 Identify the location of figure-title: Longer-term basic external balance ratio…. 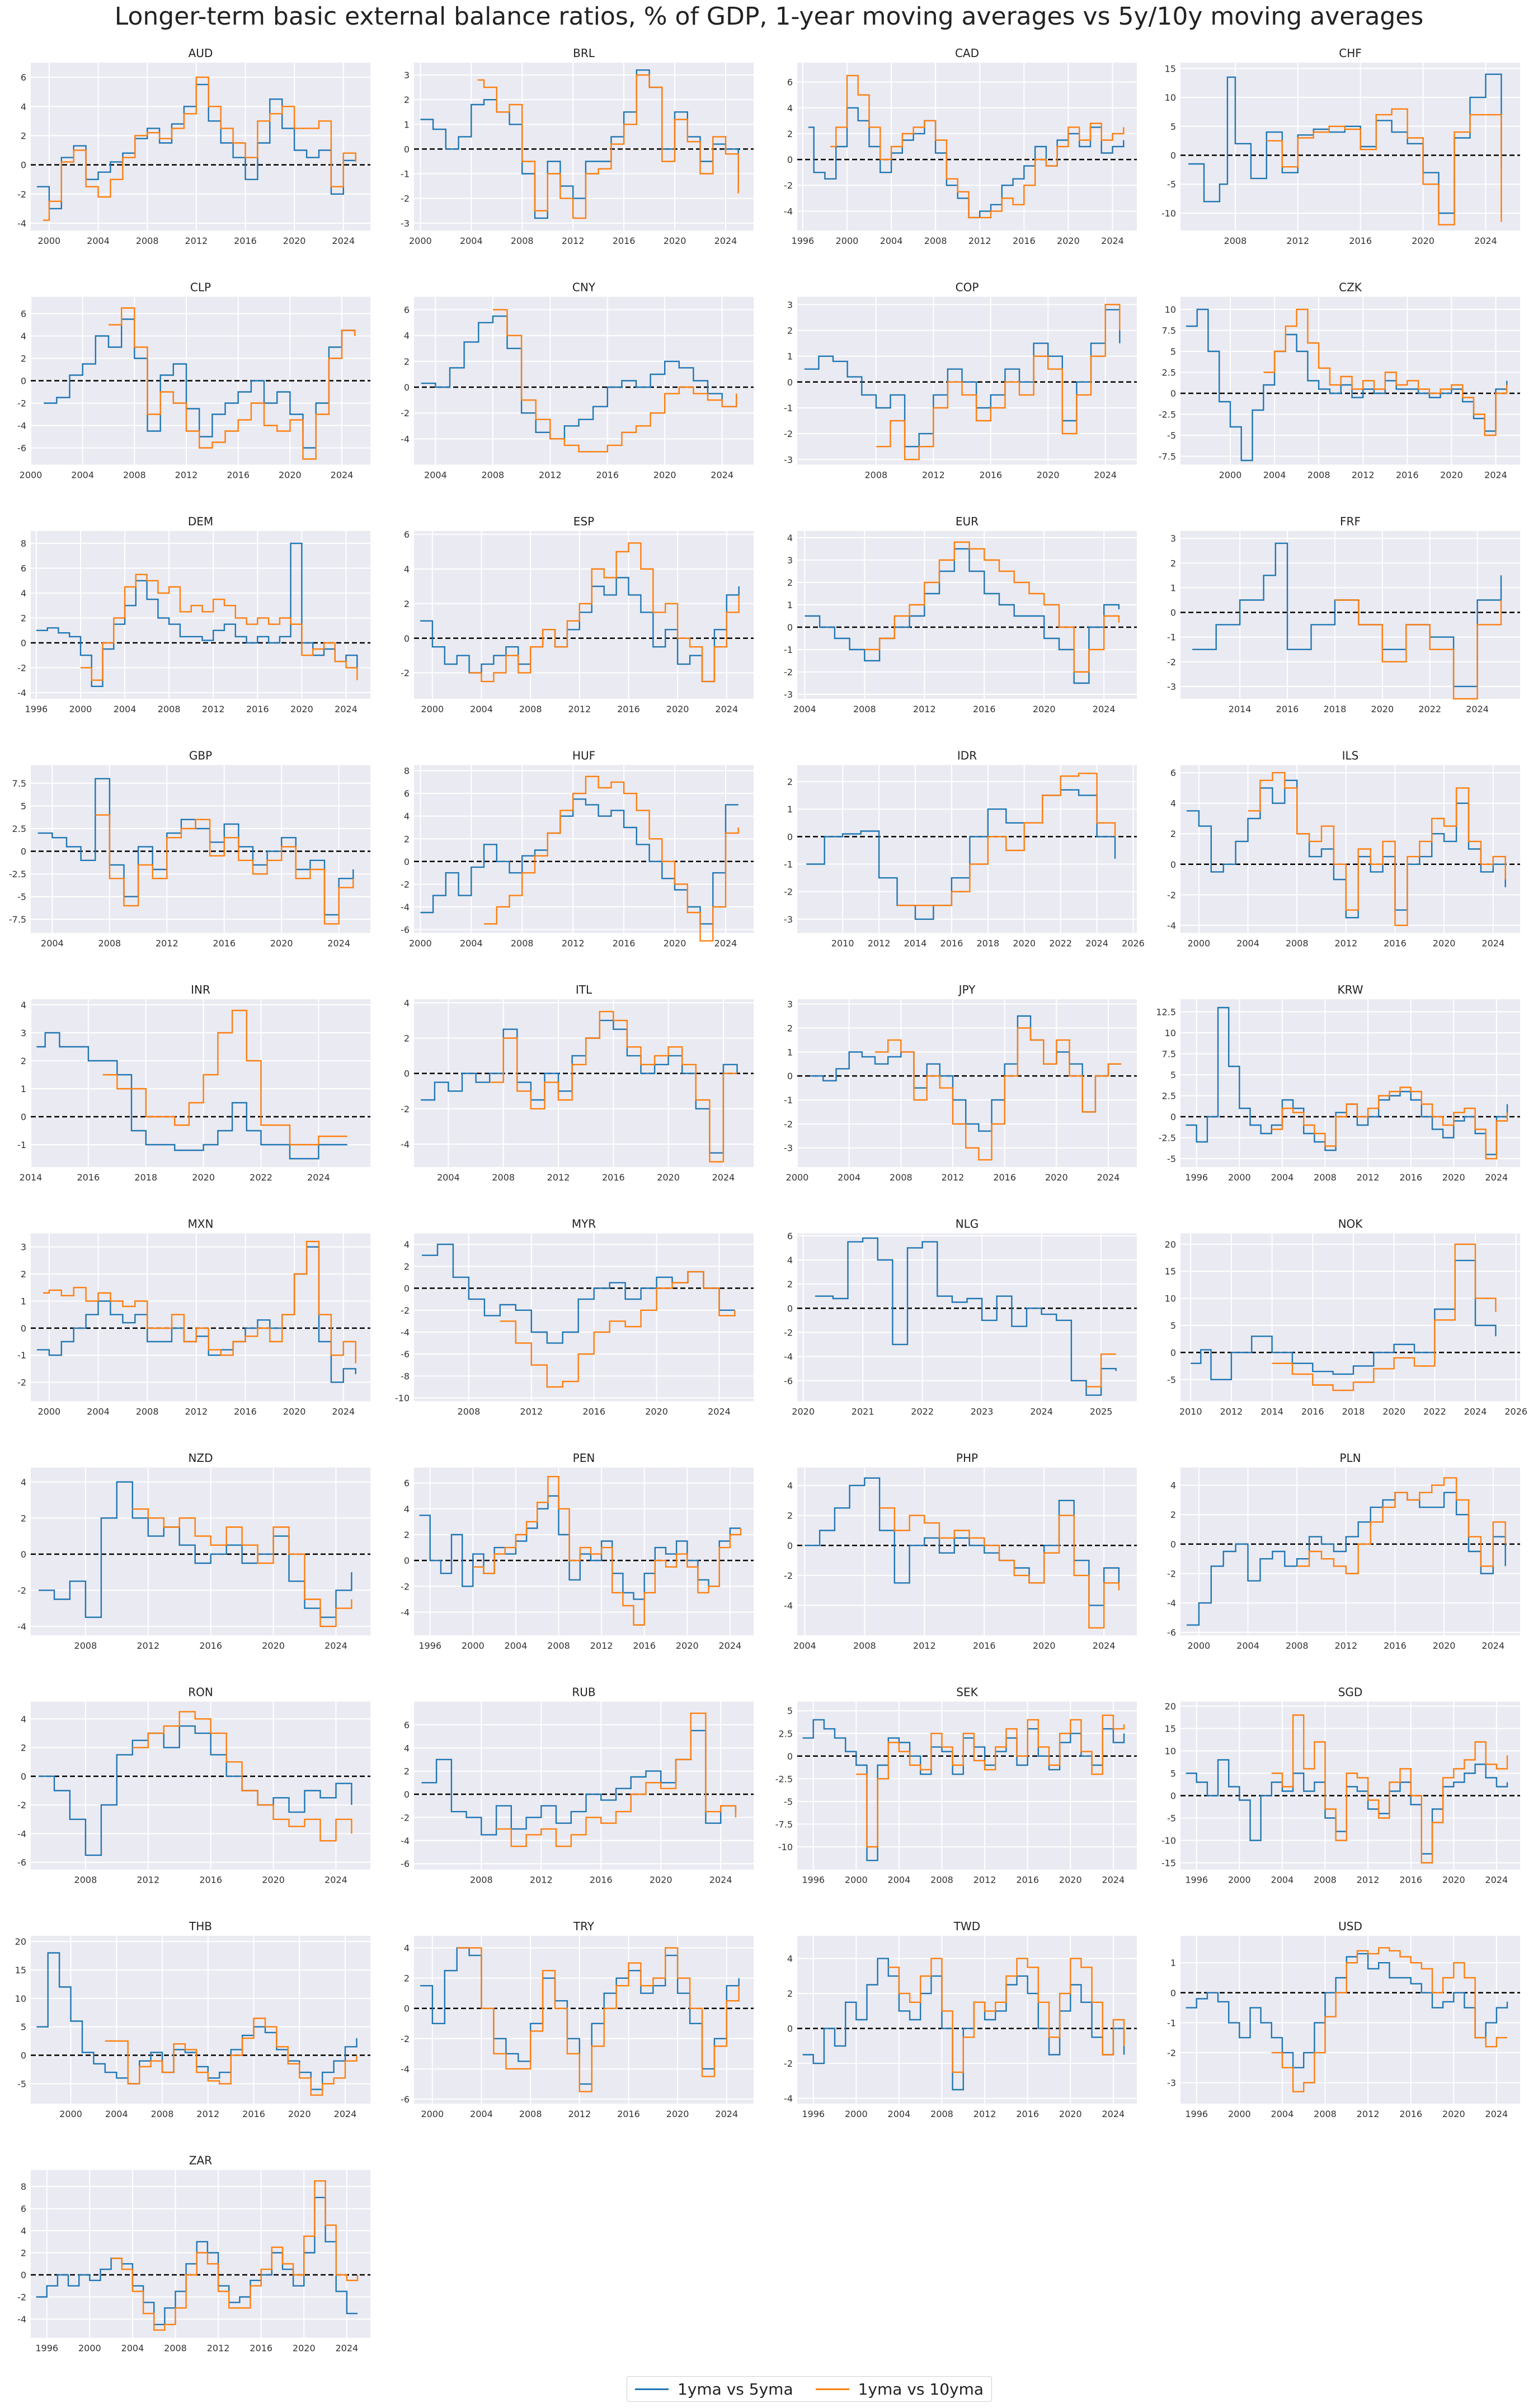
(769, 16).